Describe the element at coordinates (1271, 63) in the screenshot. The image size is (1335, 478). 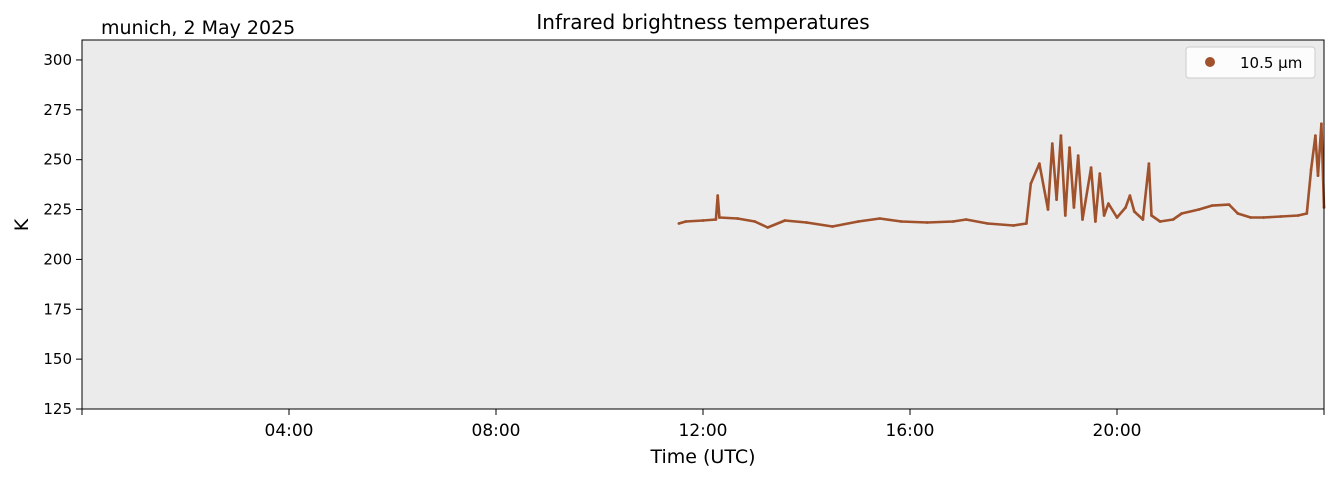
I see `legend-label: 10.5 µm` at that location.